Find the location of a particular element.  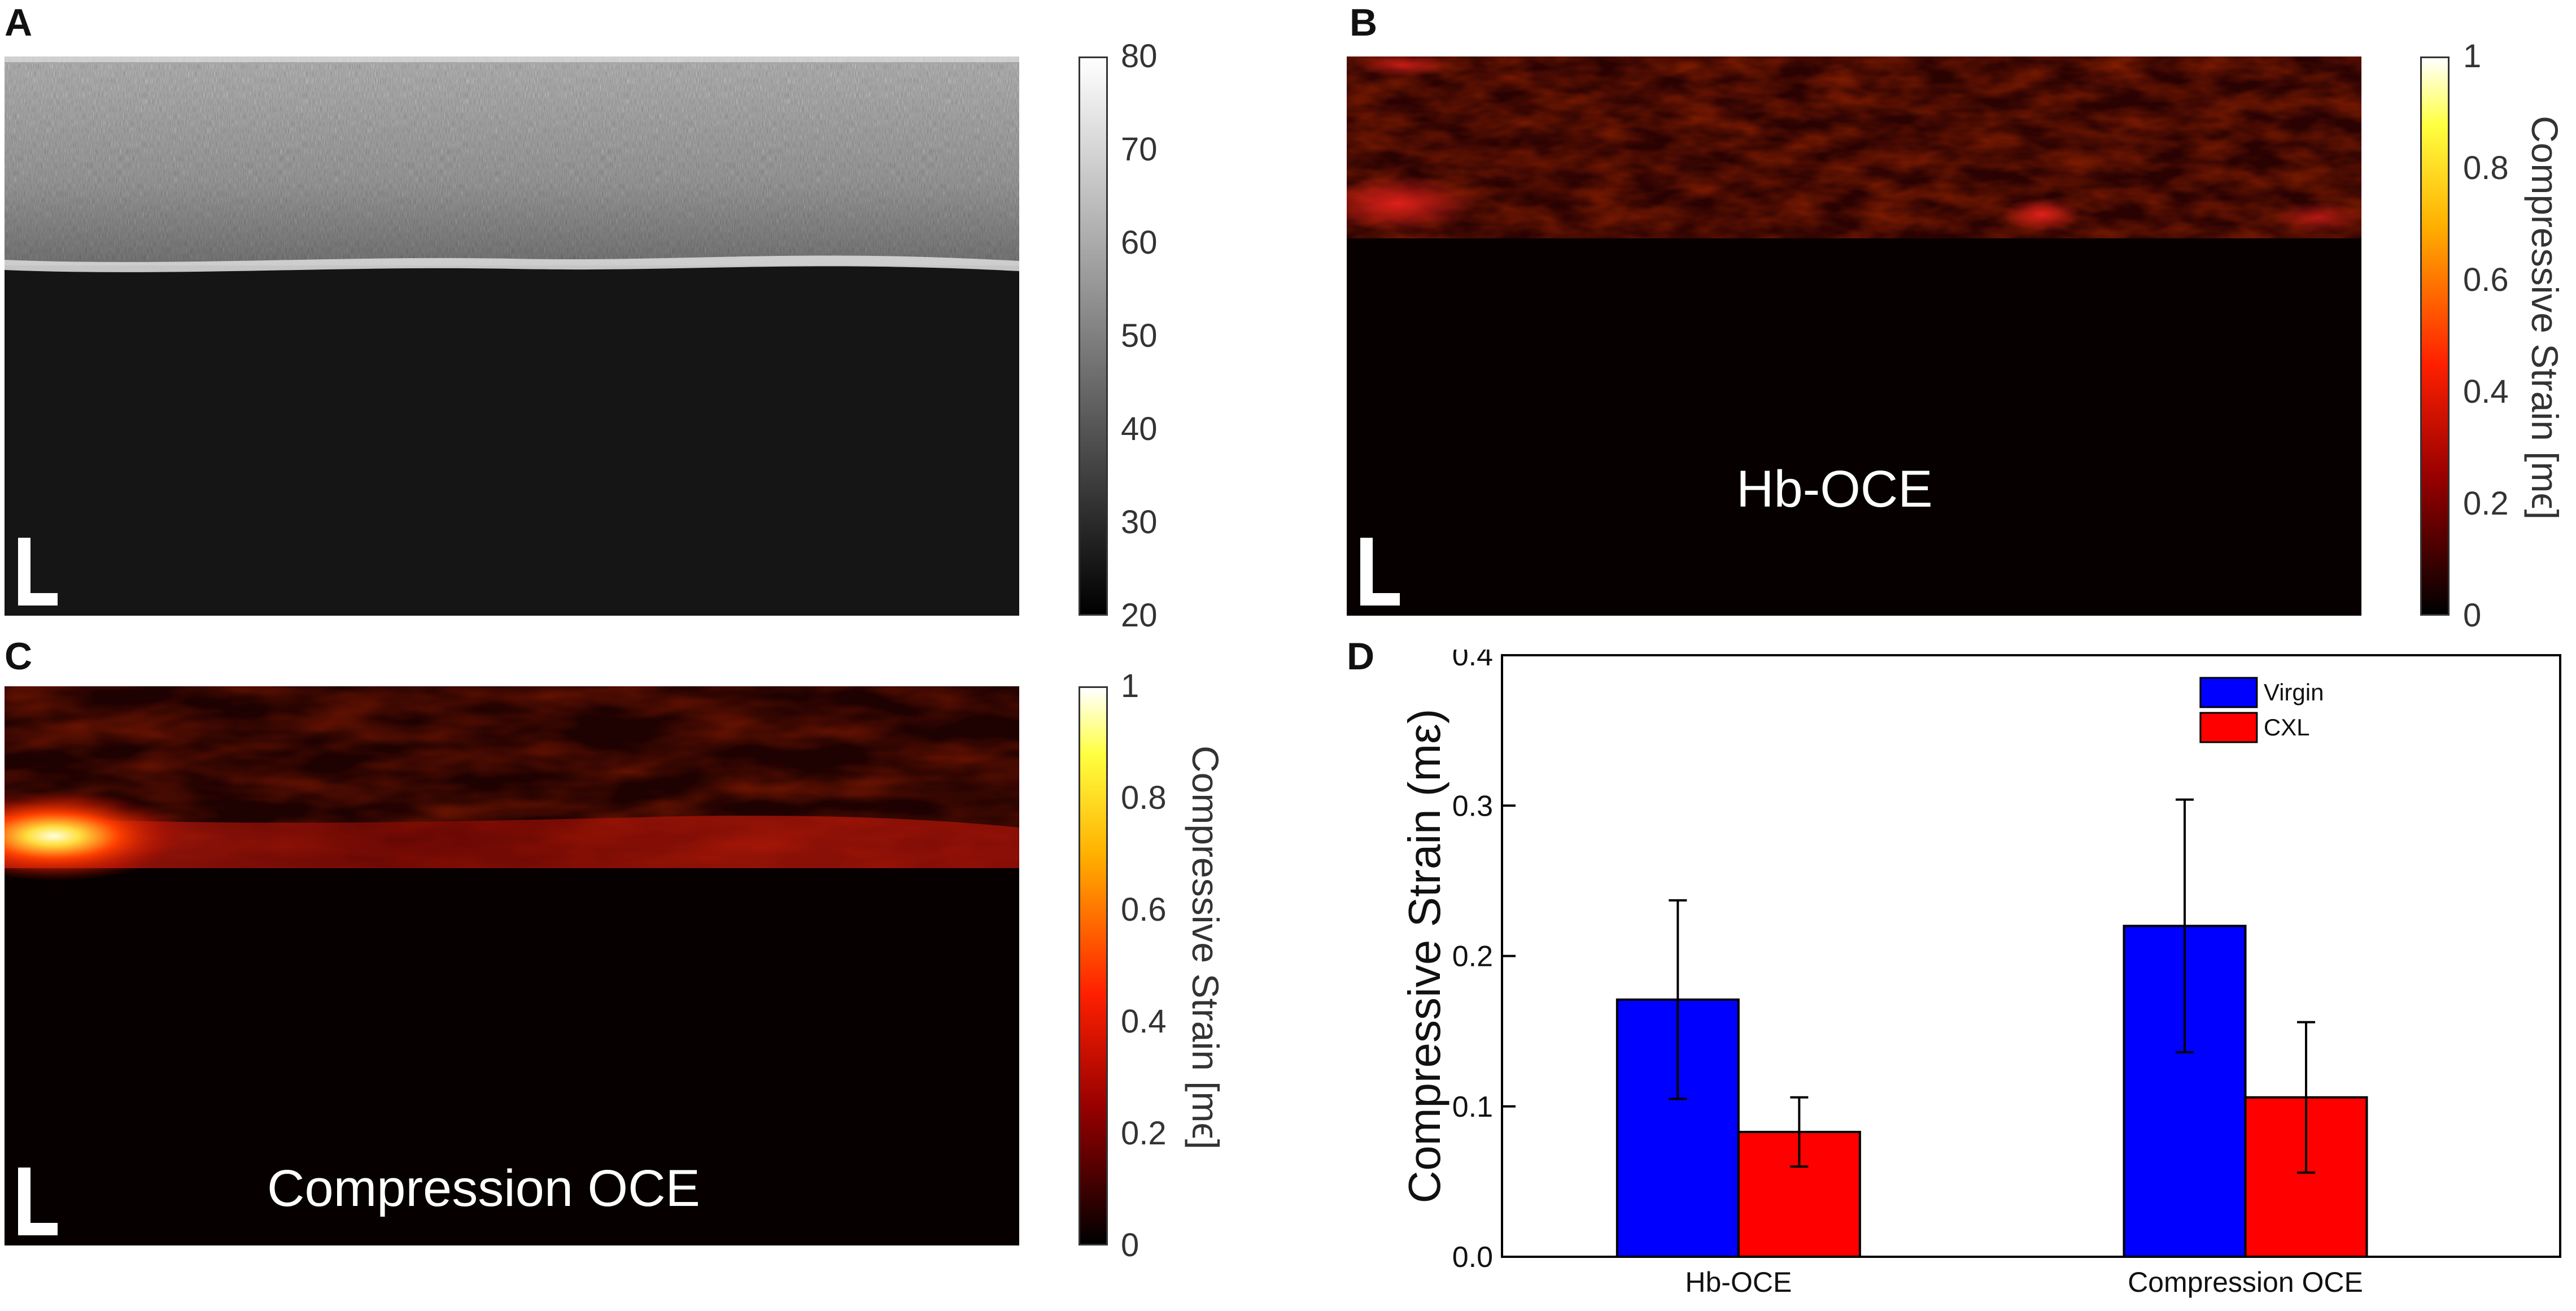

legend-swatch-cxl is located at coordinates (2229, 728).